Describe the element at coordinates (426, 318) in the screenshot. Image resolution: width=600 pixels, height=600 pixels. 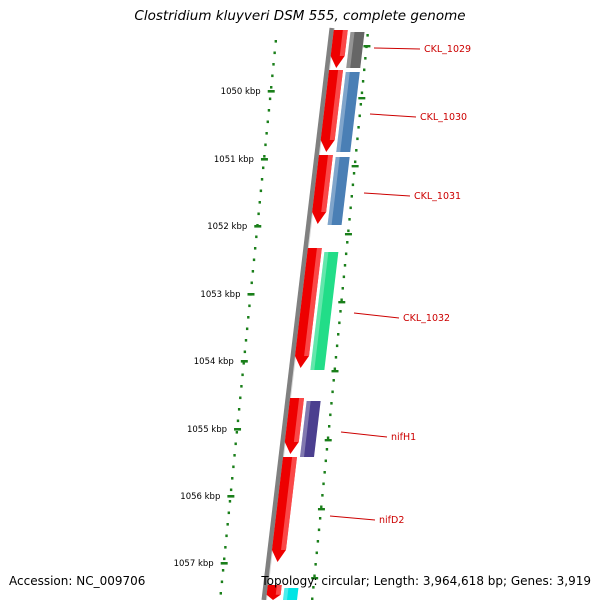
I see `gene-label: CKL_1032` at that location.